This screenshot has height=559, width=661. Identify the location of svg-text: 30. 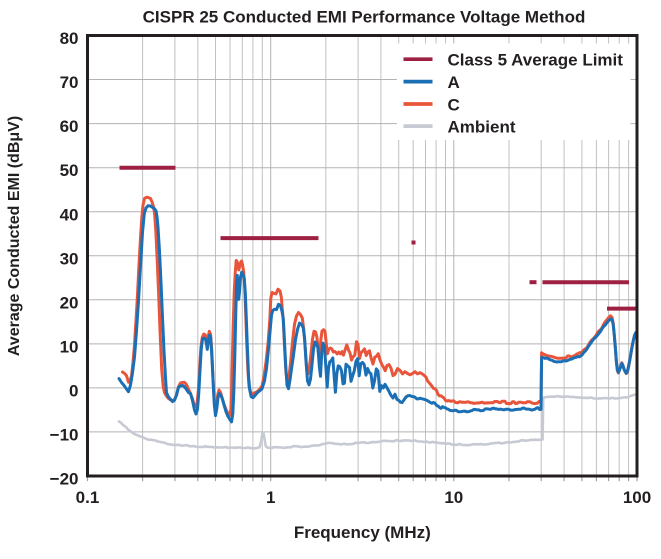
(69, 258).